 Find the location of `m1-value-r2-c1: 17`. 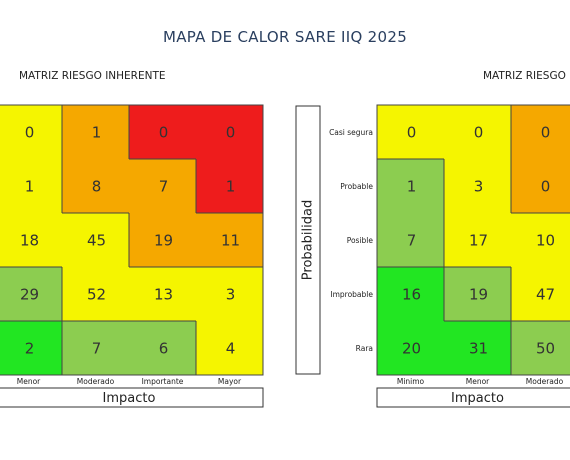

m1-value-r2-c1: 17 is located at coordinates (478, 241).